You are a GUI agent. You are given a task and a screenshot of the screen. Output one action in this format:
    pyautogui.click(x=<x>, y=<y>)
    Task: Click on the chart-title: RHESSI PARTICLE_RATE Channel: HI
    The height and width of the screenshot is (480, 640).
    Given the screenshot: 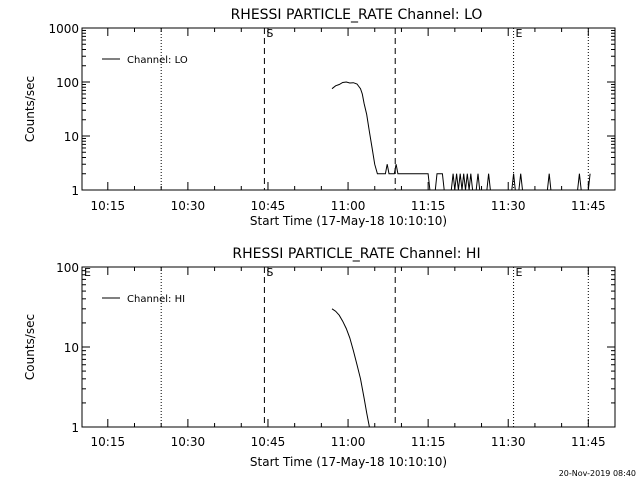 What is the action you would take?
    pyautogui.click(x=356, y=254)
    